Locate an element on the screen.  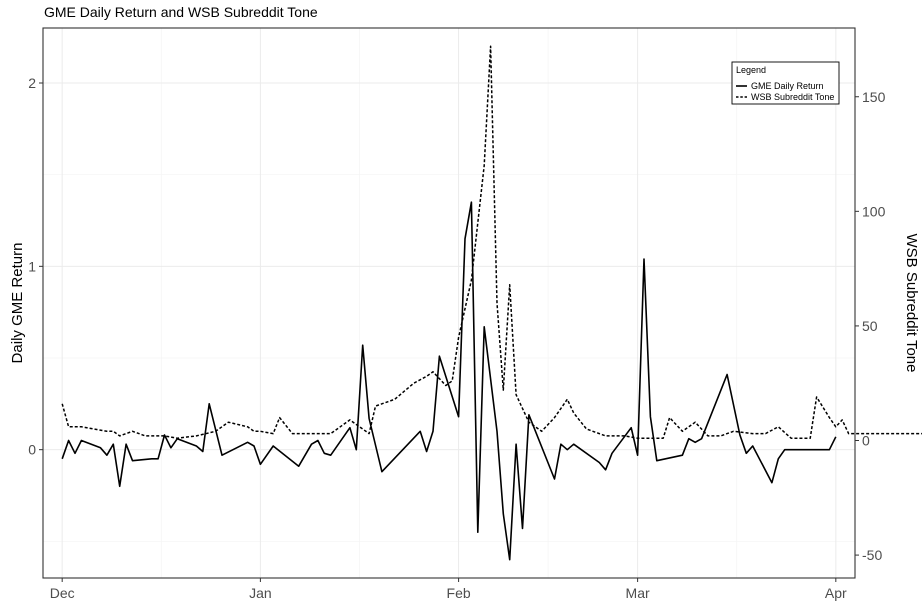
x-tick-label: Dec is located at coordinates (62, 593).